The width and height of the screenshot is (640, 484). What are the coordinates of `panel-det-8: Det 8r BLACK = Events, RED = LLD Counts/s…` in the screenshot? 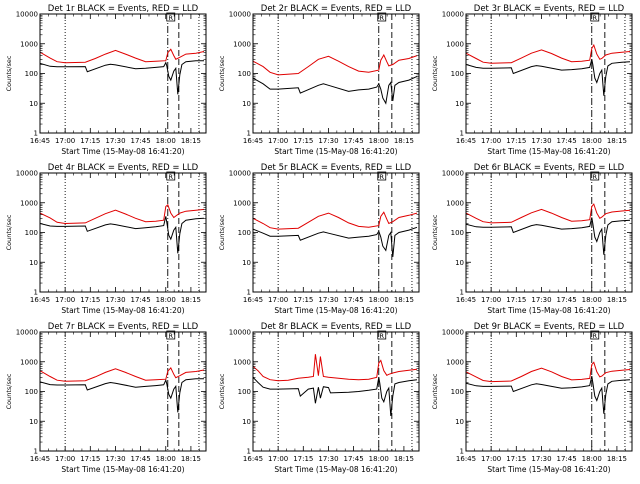 It's located at (319, 398).